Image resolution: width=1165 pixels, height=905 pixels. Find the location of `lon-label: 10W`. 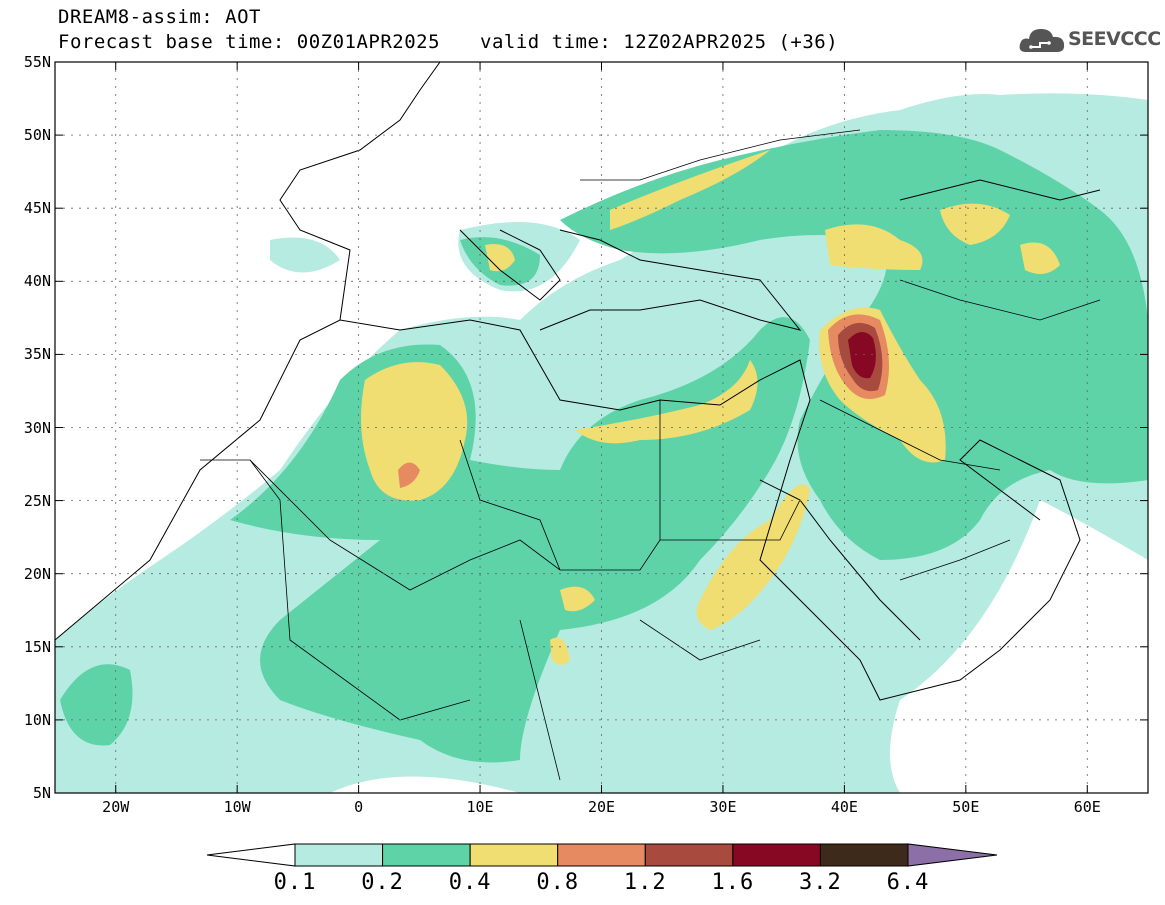

lon-label: 10W is located at coordinates (237, 807).